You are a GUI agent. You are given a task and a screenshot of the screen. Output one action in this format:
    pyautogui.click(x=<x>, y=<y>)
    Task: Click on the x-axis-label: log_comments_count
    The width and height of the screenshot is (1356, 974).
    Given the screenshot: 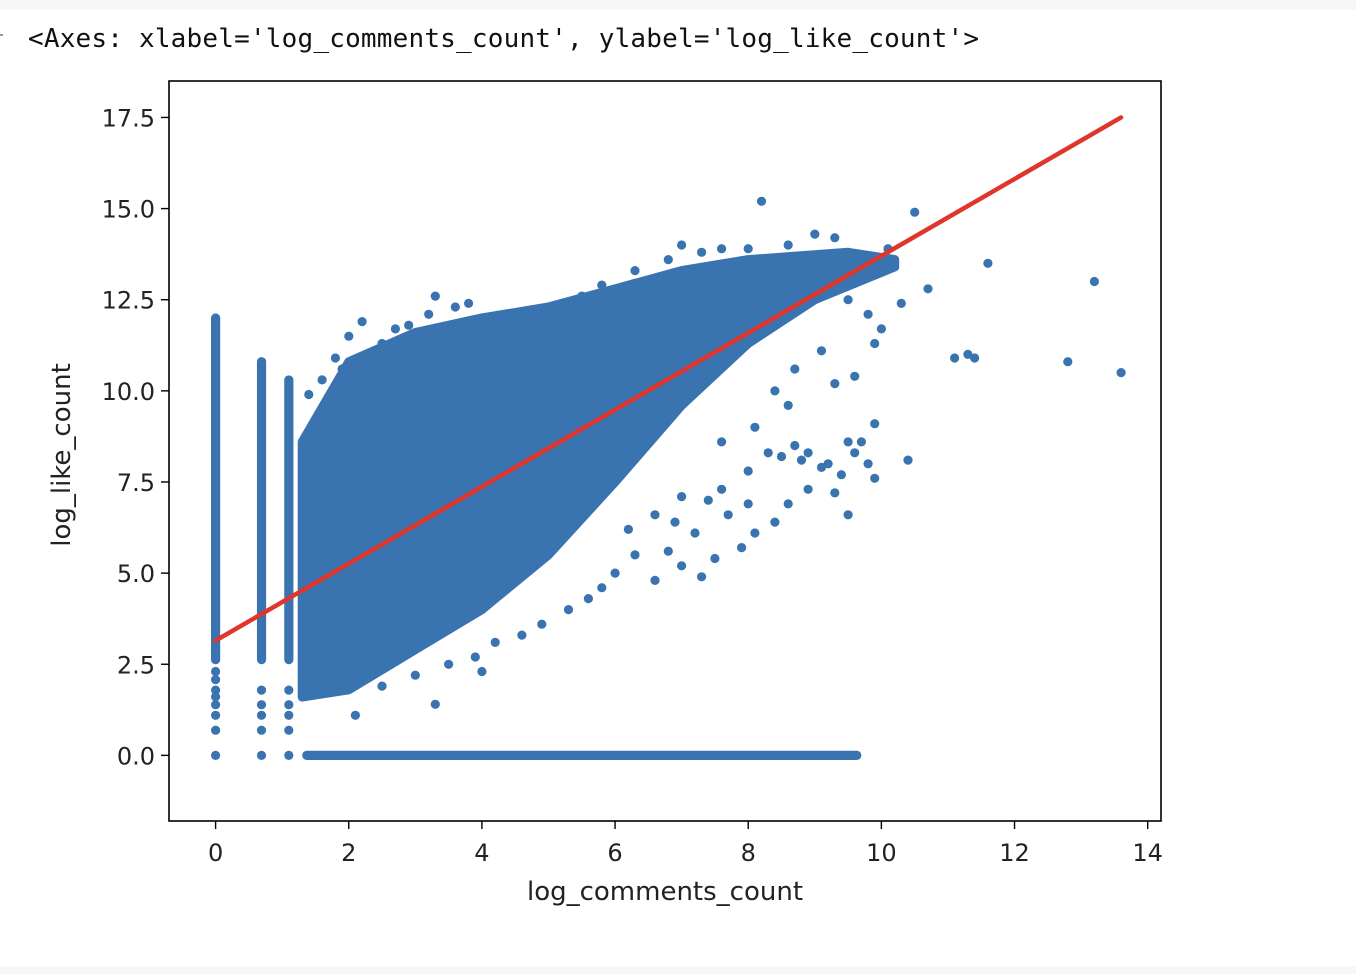 What is the action you would take?
    pyautogui.click(x=665, y=892)
    